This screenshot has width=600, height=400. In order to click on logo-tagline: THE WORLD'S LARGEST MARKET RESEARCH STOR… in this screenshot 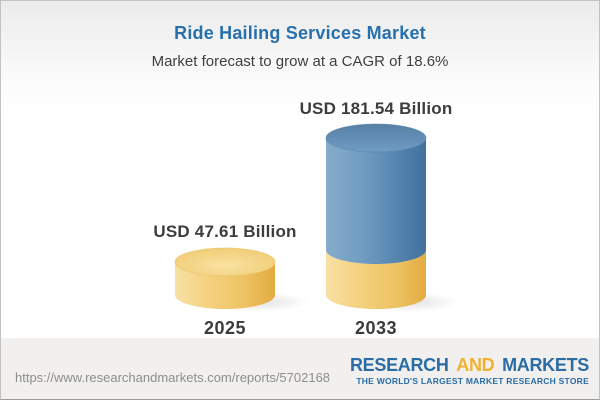, I will do `click(472, 381)`.